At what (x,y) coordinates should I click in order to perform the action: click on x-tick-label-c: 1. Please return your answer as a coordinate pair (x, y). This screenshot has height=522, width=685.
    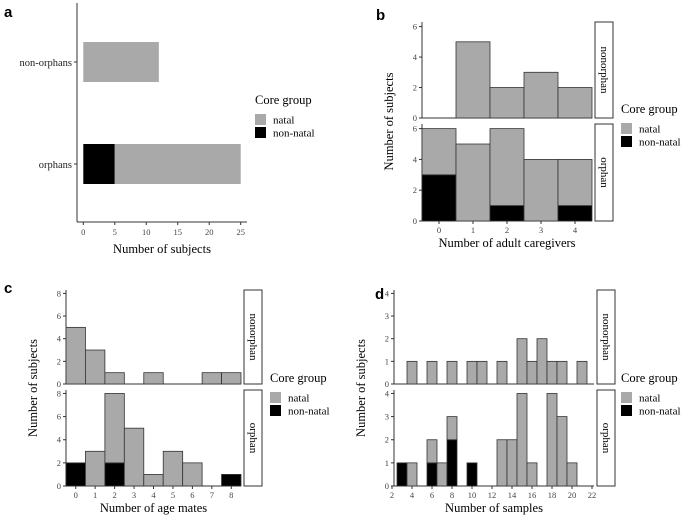
    Looking at the image, I should click on (95, 495).